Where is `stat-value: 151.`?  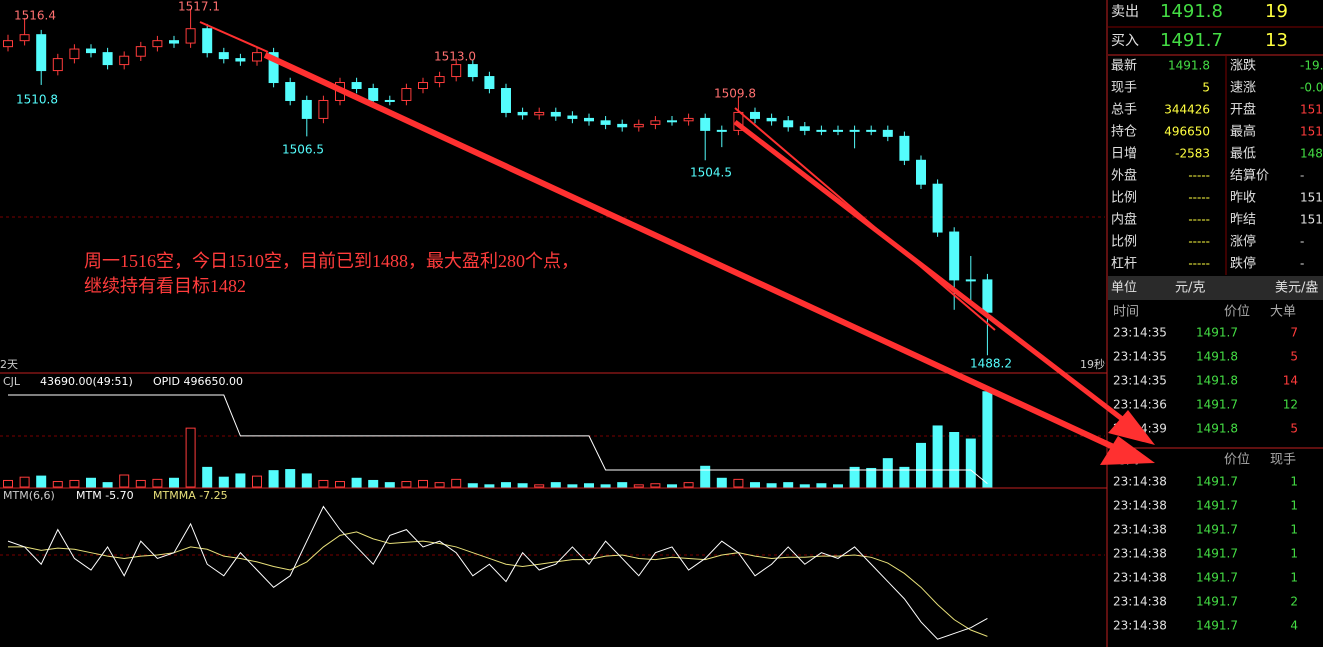
stat-value: 151. is located at coordinates (1311, 198).